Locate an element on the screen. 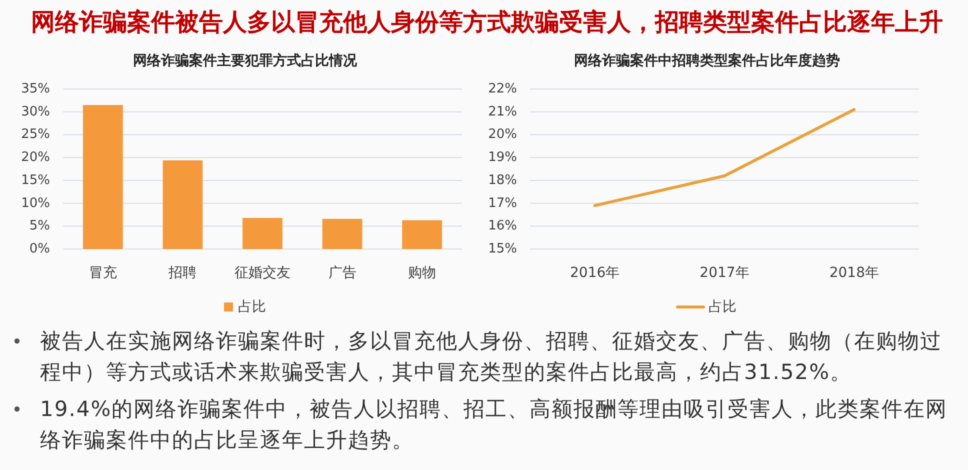  x-tick-label: 2016年 is located at coordinates (595, 273).